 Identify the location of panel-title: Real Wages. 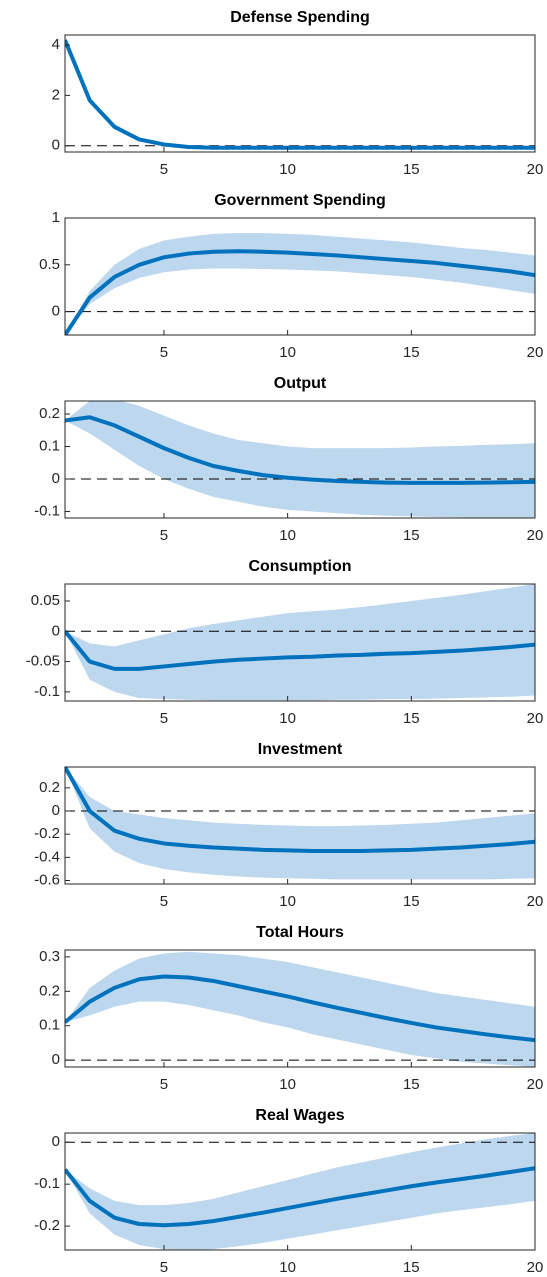
(299, 1115).